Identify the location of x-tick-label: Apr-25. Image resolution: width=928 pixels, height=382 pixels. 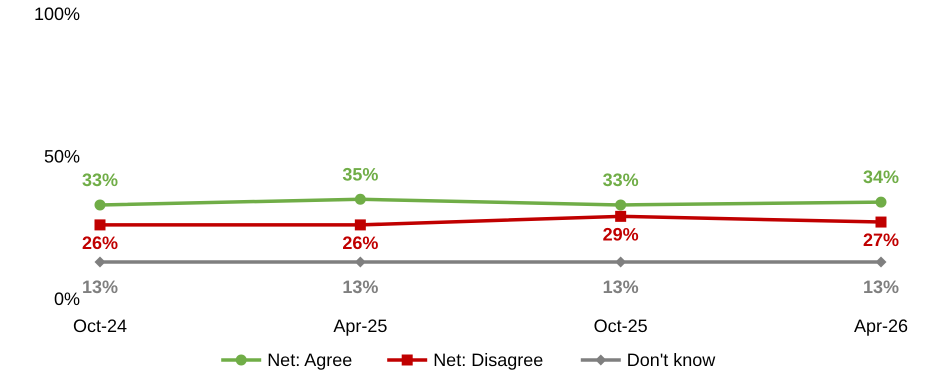
(360, 326).